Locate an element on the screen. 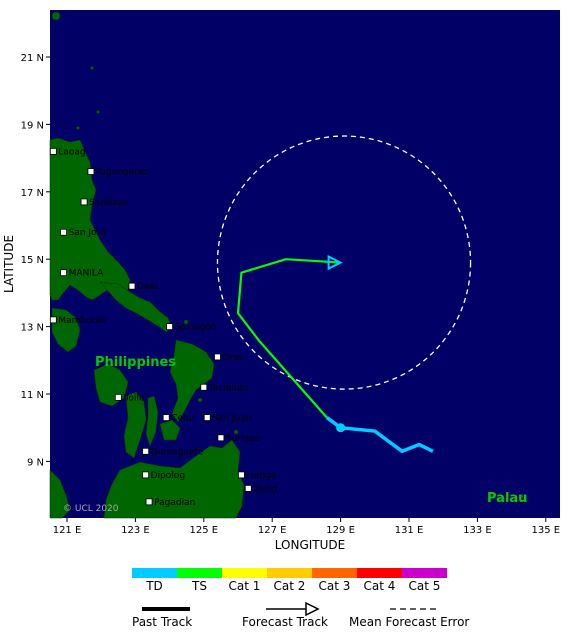  x-tick-label: 133 E is located at coordinates (477, 530).